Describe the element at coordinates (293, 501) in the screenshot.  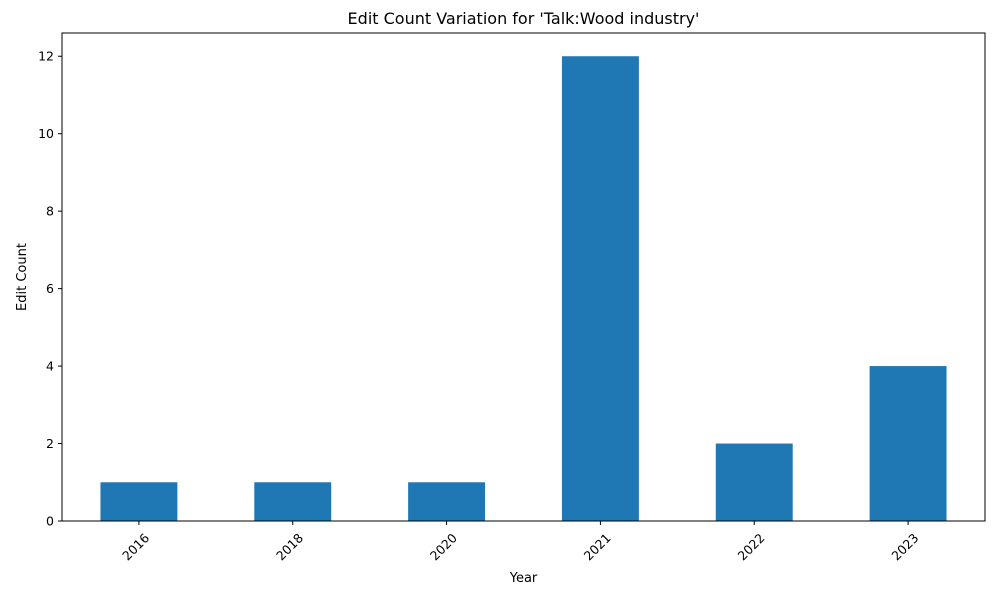
I see `bar-2018` at that location.